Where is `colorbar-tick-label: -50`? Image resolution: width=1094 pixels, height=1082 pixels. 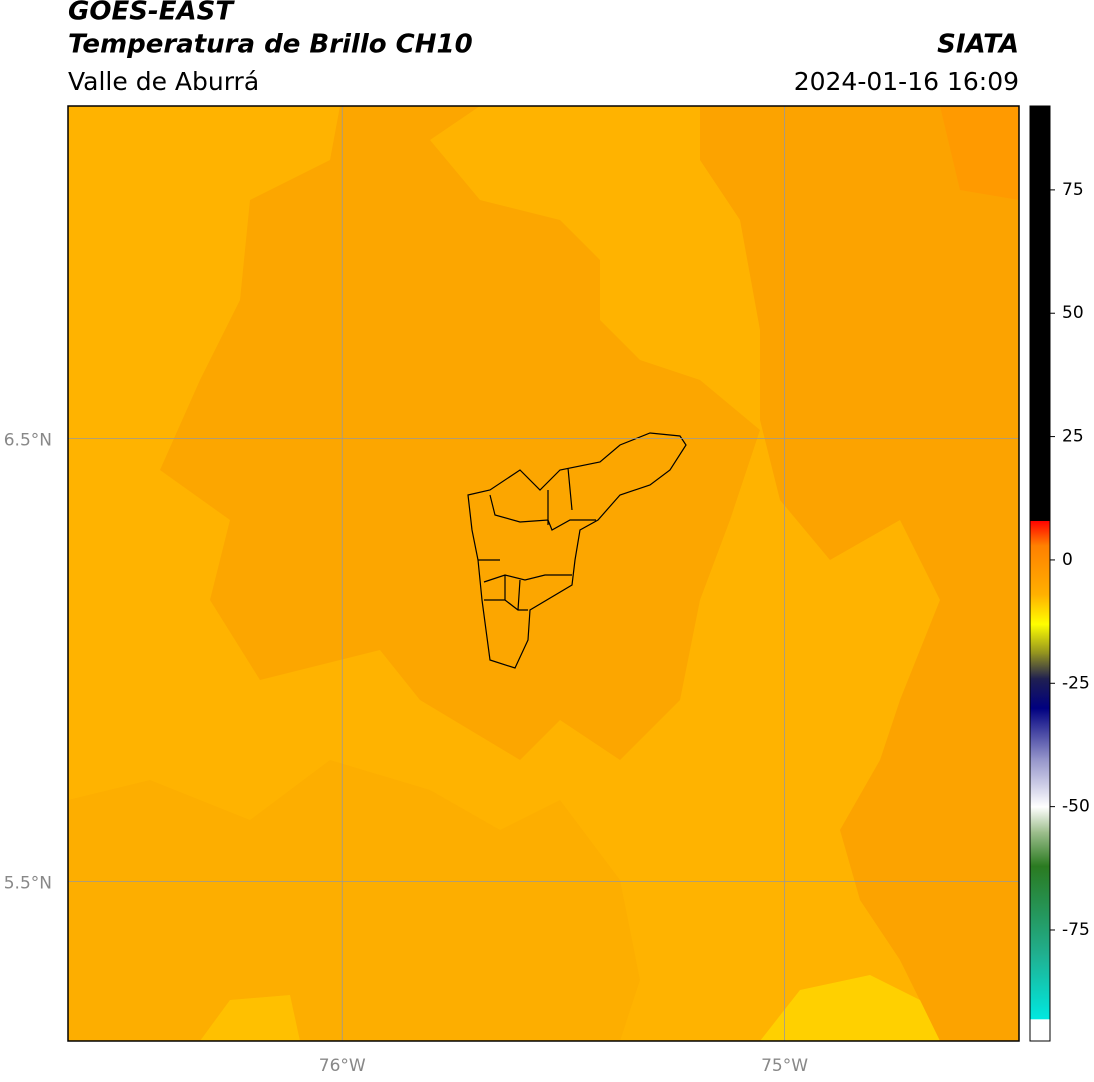
colorbar-tick-label: -50 is located at coordinates (1076, 807).